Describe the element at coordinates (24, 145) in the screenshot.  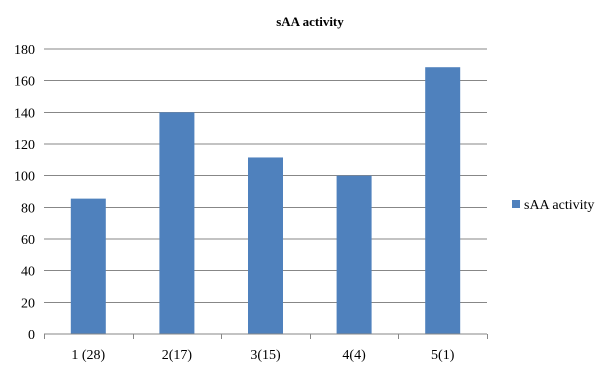
I see `y-tick-label: 120` at that location.